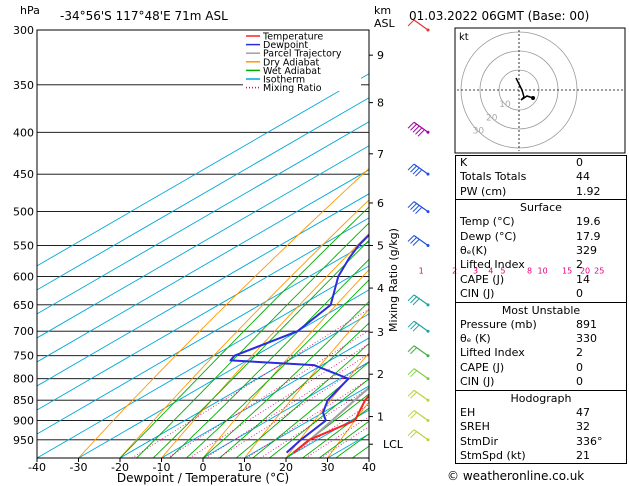 This screenshot has height=486, width=629. Describe the element at coordinates (291, 62) in the screenshot. I see `legend-entry: Dry Adiabat` at that location.